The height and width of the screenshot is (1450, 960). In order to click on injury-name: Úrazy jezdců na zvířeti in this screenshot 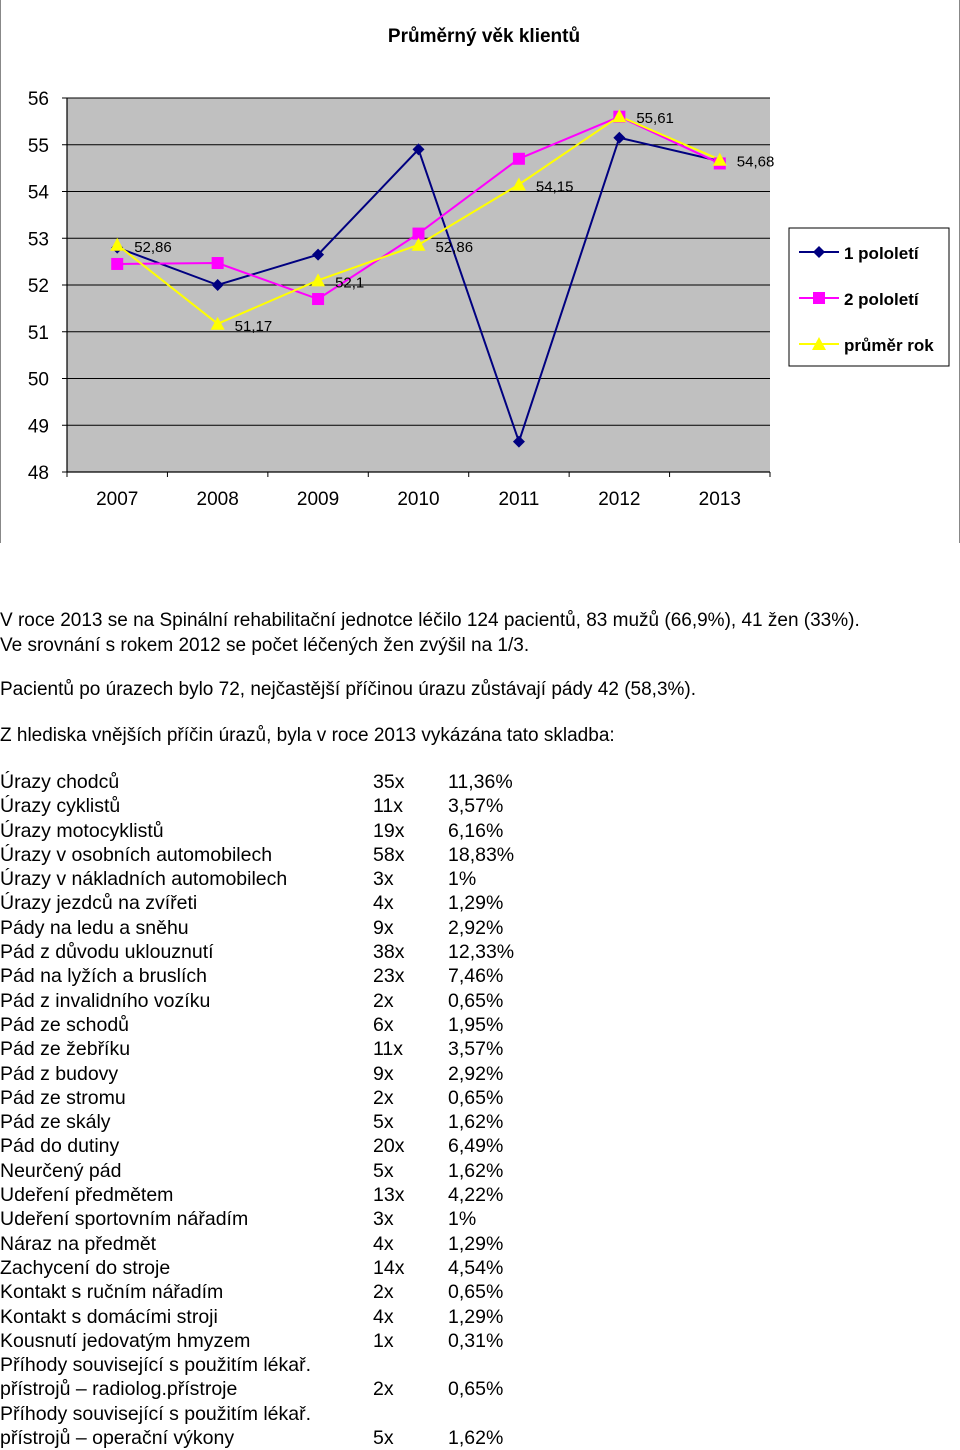, I will do `click(99, 903)`.